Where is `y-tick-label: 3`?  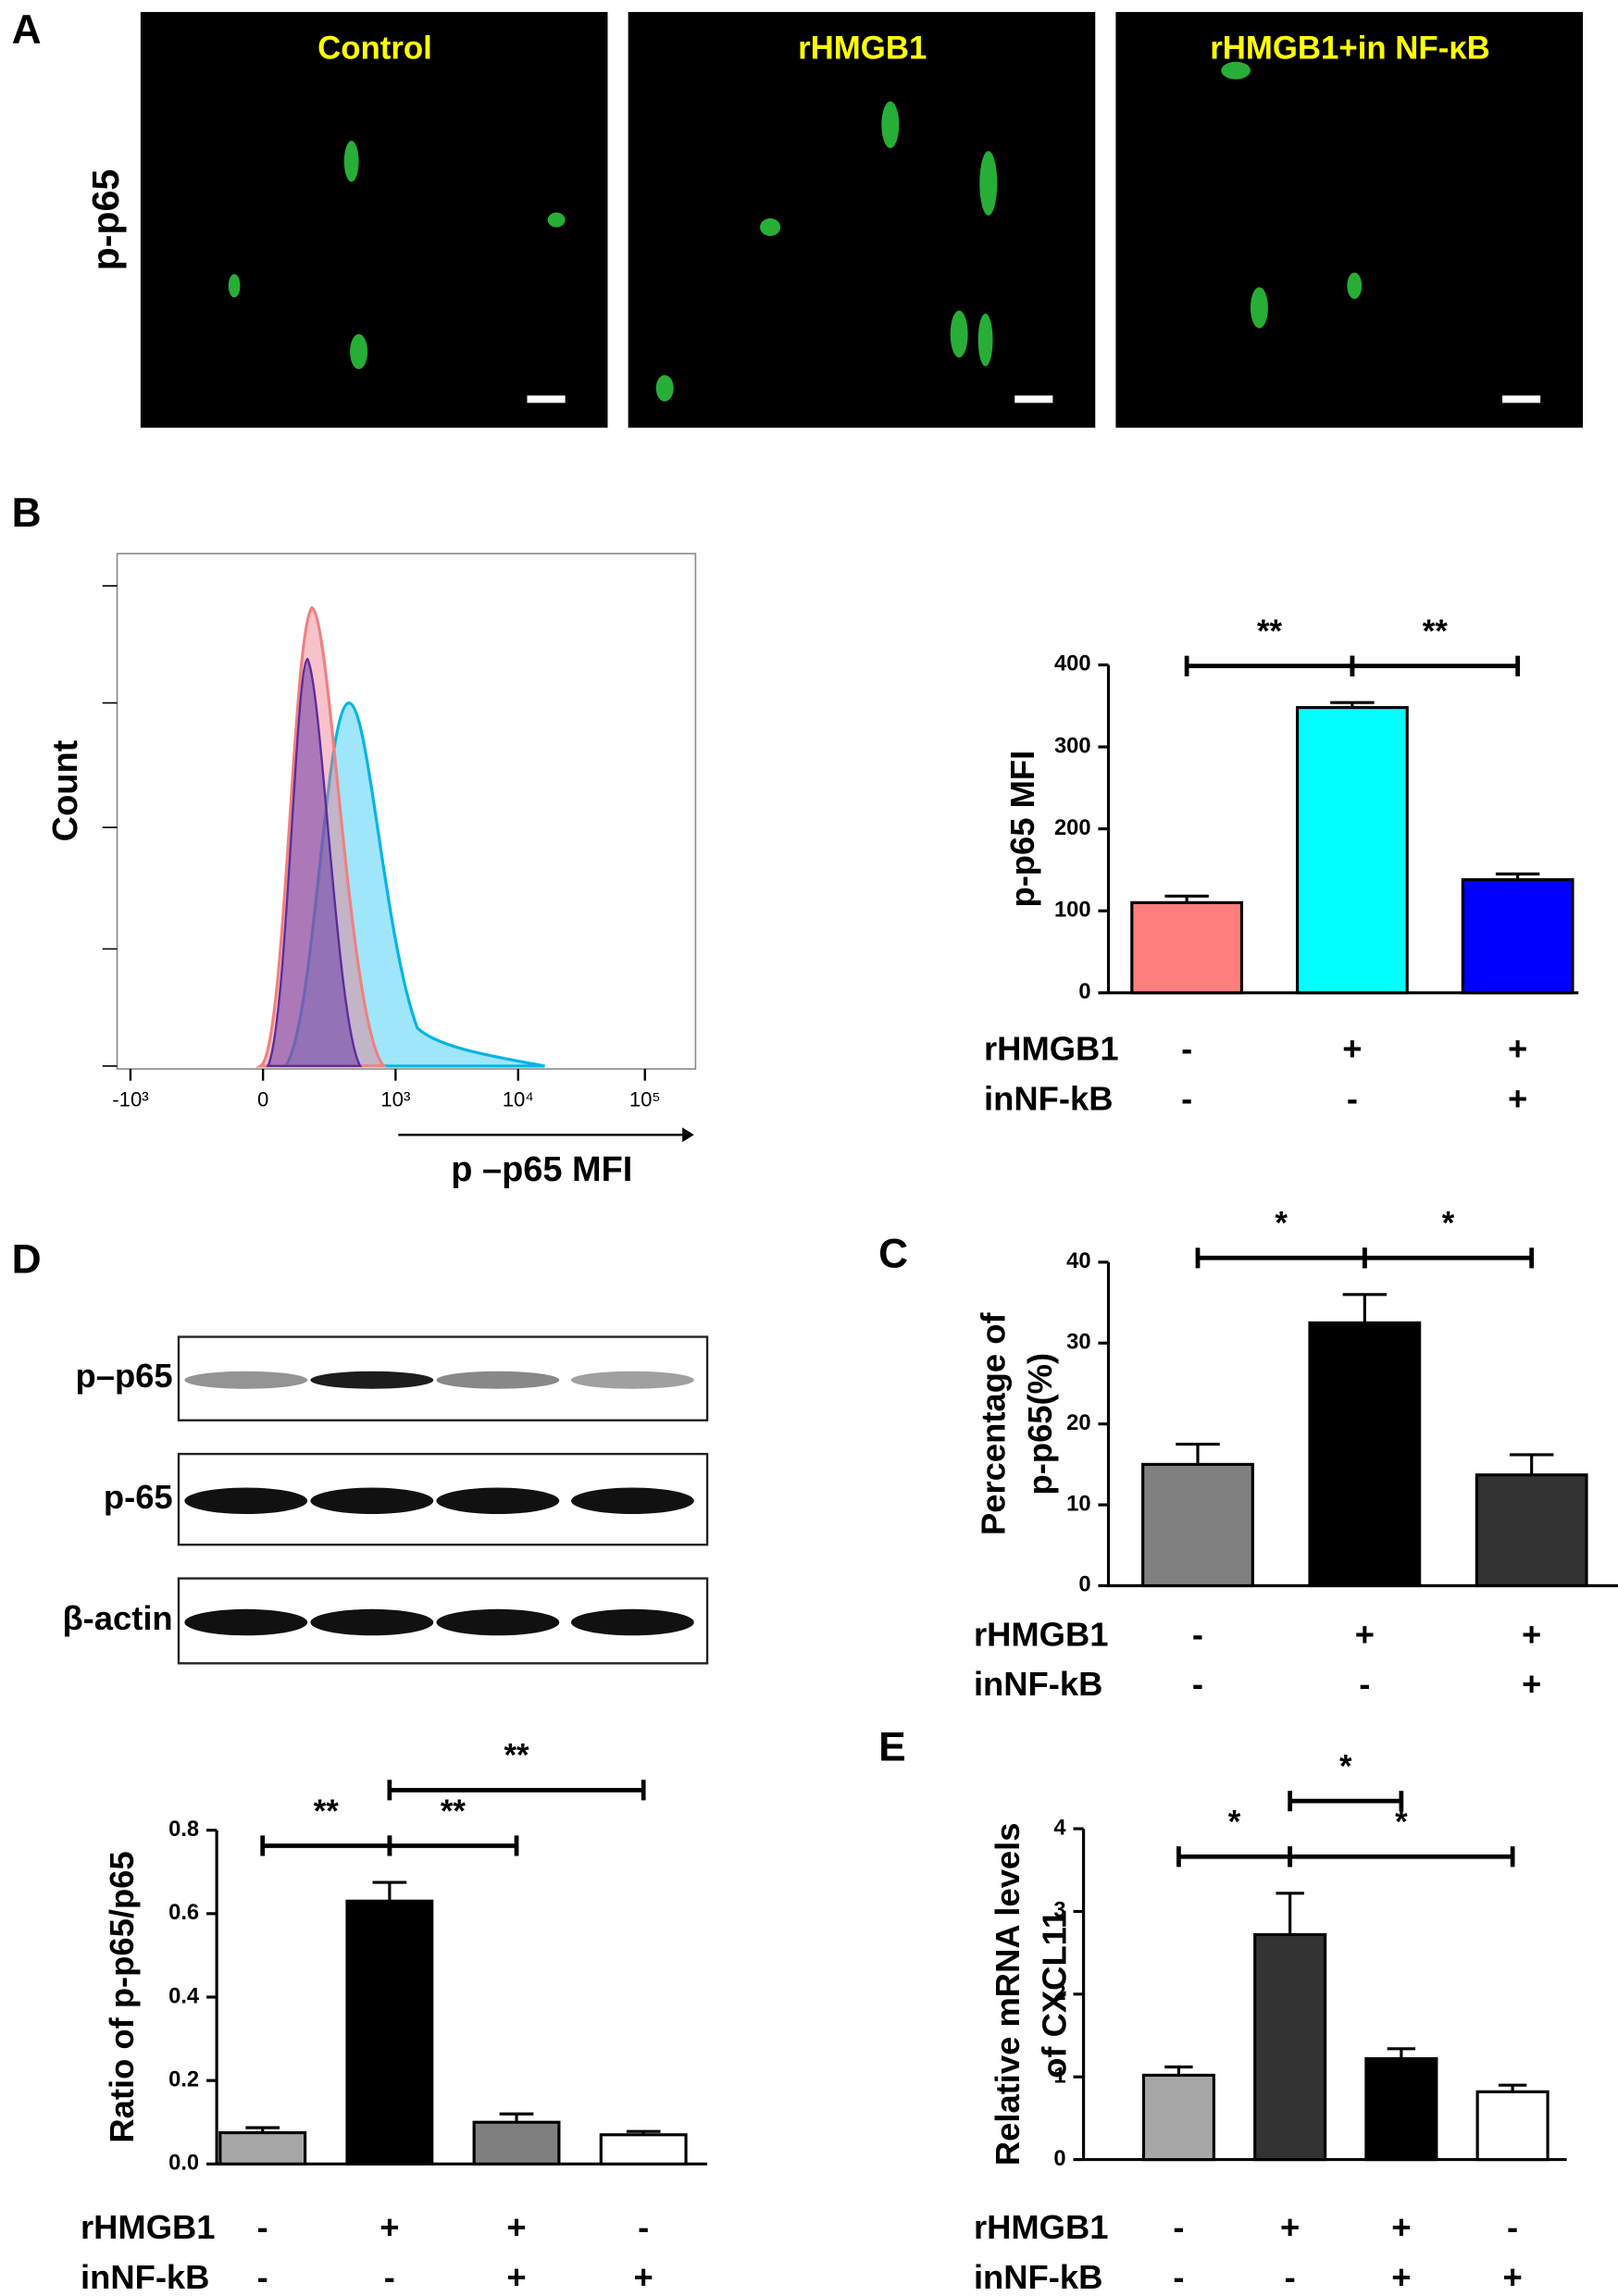
y-tick-label: 3 is located at coordinates (1059, 1911).